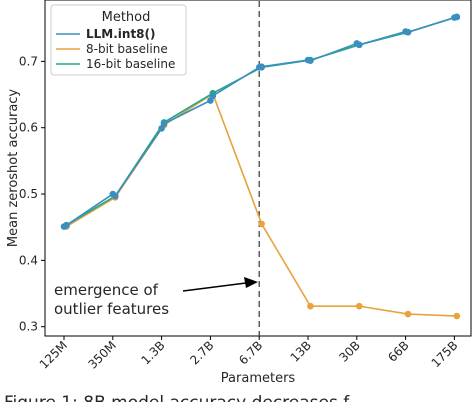 The width and height of the screenshot is (474, 402). I want to click on y-axis-ticks: 0.3 0.4 0.5 0.6 0.7, so click(32, 194).